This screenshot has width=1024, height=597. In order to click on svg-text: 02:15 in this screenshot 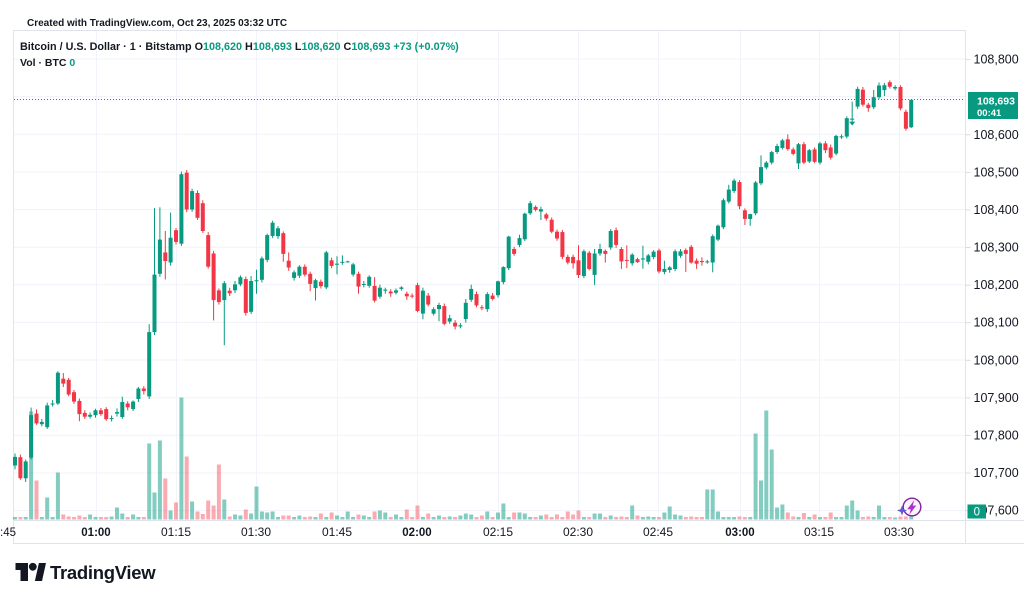, I will do `click(498, 532)`.